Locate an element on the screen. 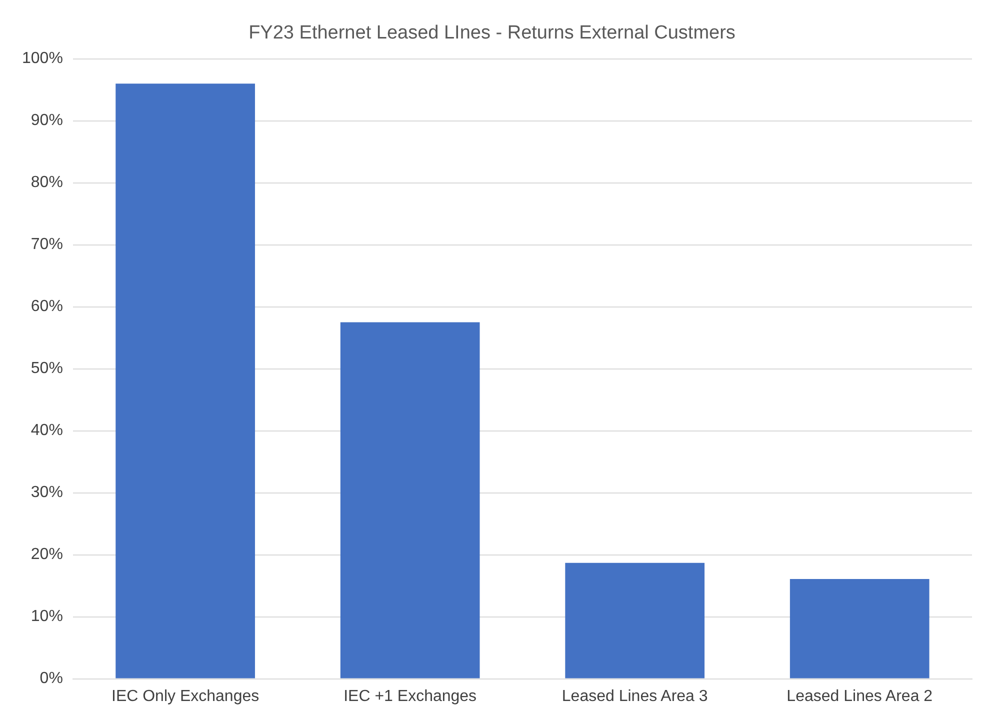 This screenshot has height=726, width=990. y-tick-label: 10% is located at coordinates (46, 617).